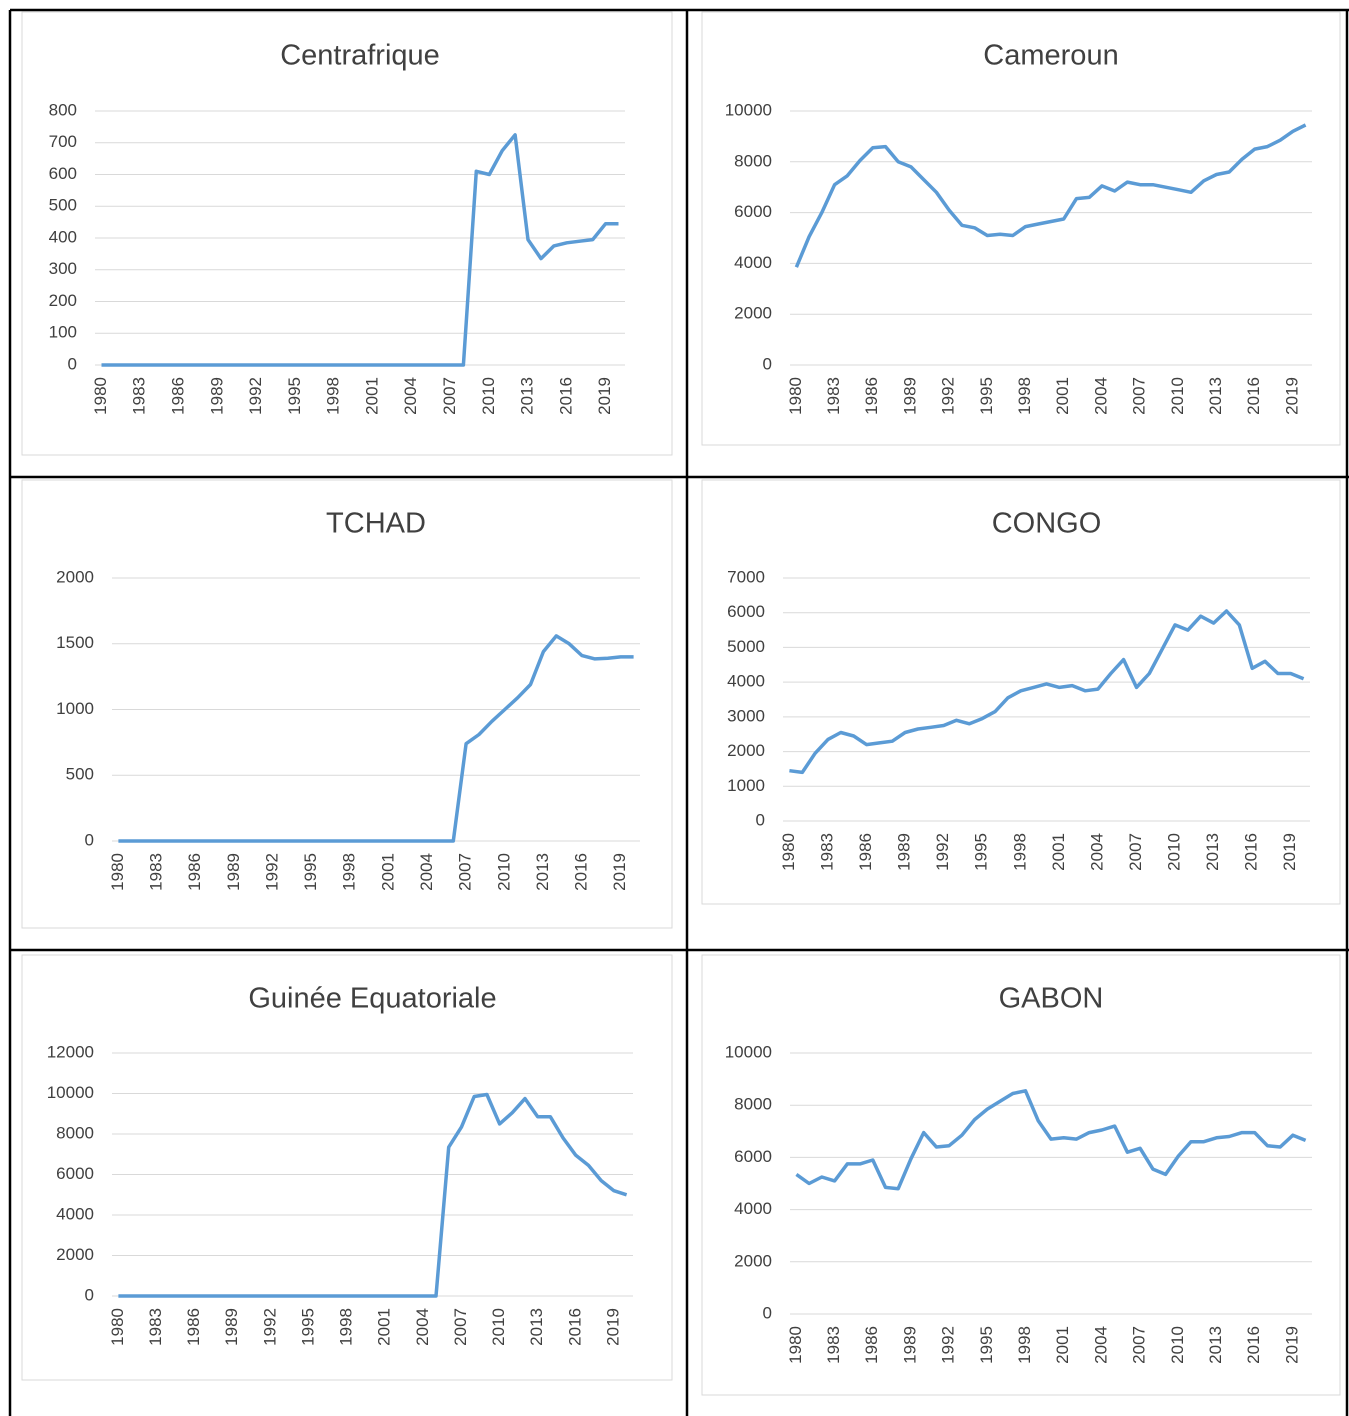  What do you see at coordinates (372, 999) in the screenshot?
I see `chart-title: Guinée Equatoriale` at bounding box center [372, 999].